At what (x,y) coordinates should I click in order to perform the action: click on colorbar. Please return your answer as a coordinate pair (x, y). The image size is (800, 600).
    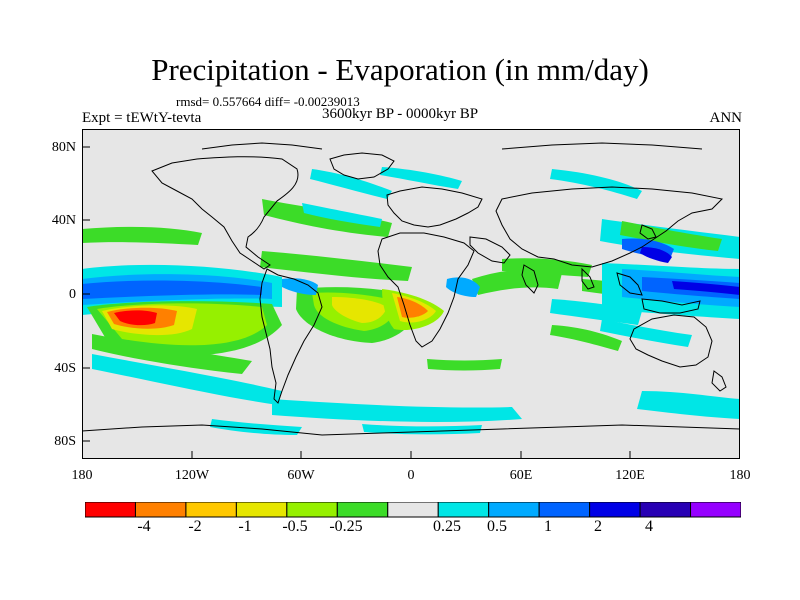
    Looking at the image, I should click on (413, 510).